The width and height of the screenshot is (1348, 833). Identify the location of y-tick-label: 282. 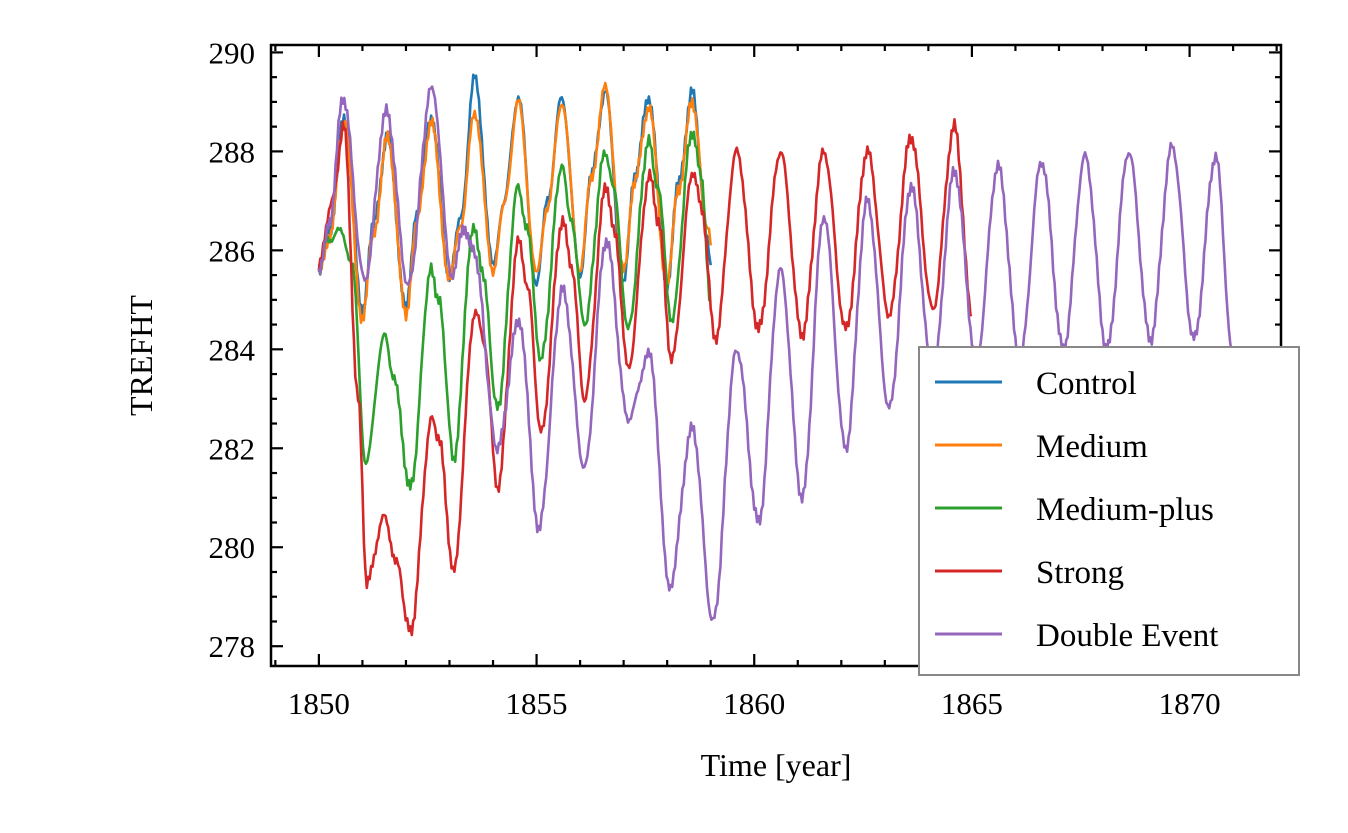
(232, 448).